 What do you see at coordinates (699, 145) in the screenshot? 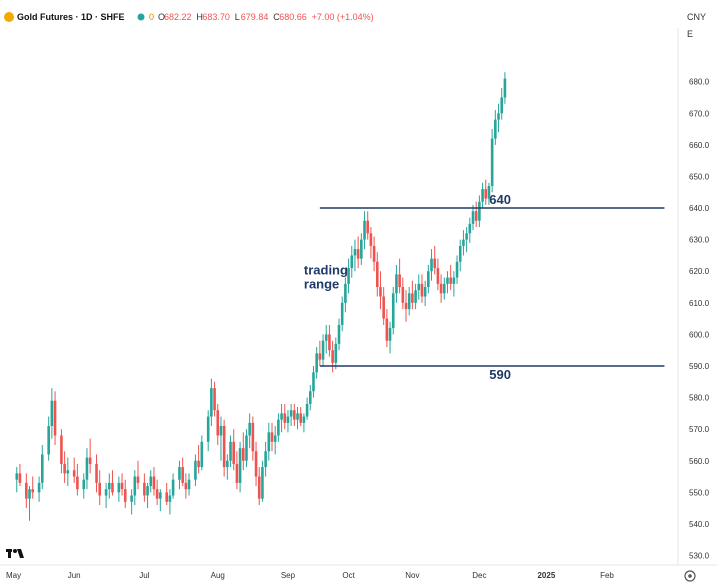
I see `y-tick-label: 660.0` at bounding box center [699, 145].